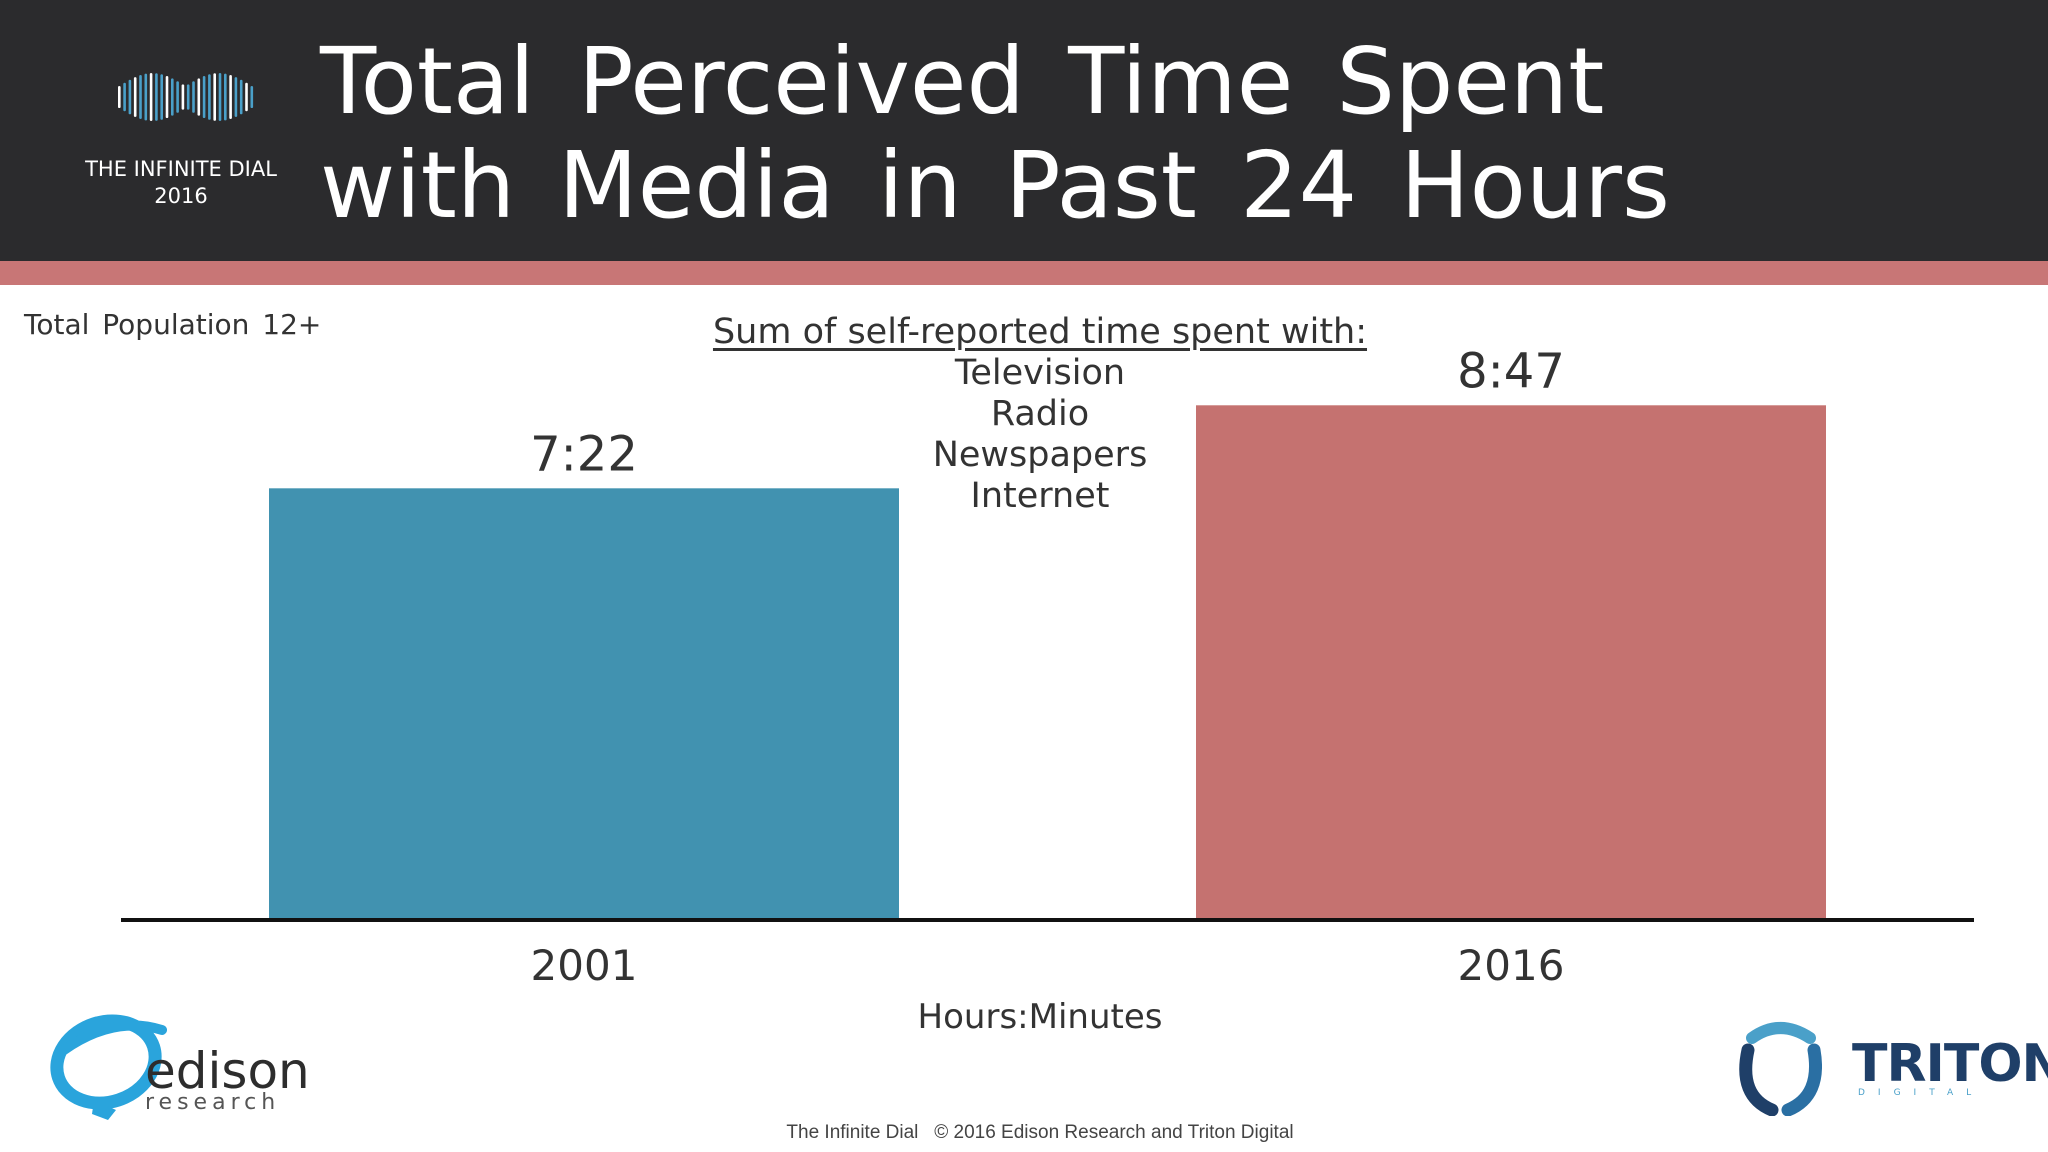 The image size is (2048, 1152). What do you see at coordinates (962, 81) in the screenshot?
I see `page-title-line-1: Total Perceived Time Spent` at bounding box center [962, 81].